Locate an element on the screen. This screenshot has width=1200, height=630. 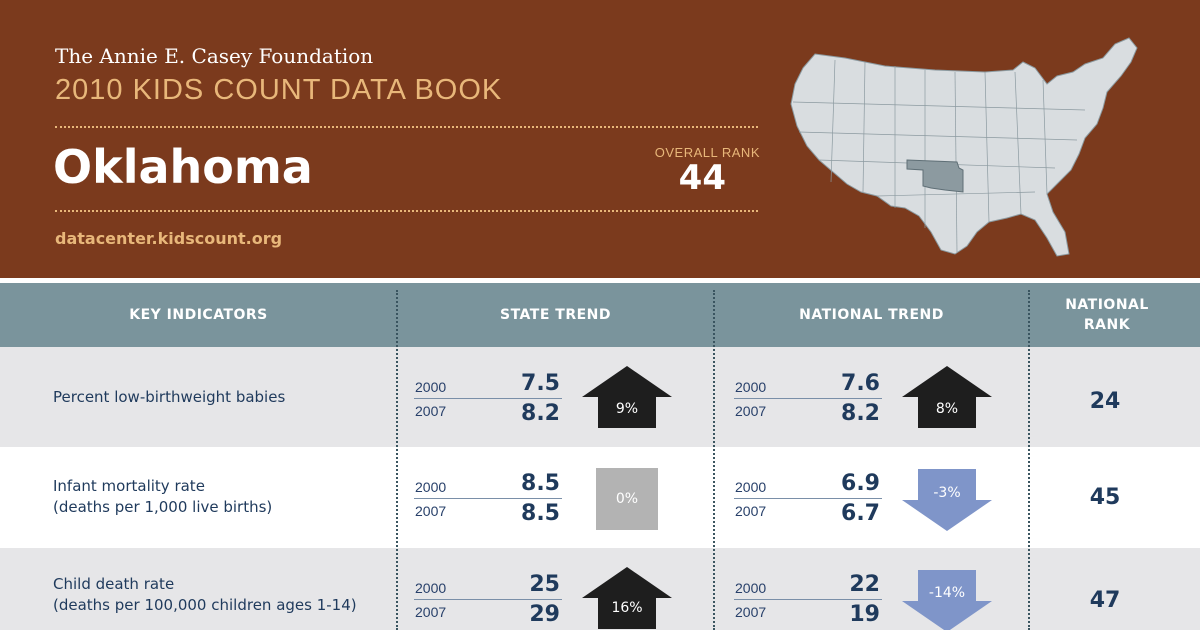
column-national-rank: NATIONAL RANK is located at coordinates (1107, 315).